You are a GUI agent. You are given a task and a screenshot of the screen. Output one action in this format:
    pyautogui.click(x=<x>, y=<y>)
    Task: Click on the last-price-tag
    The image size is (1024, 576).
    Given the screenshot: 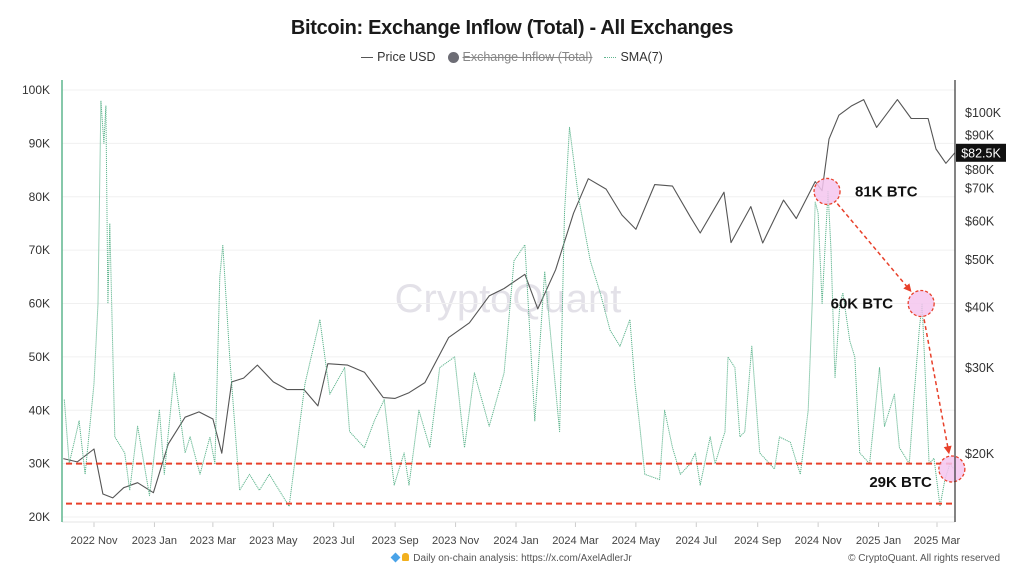 What is the action you would take?
    pyautogui.click(x=981, y=152)
    